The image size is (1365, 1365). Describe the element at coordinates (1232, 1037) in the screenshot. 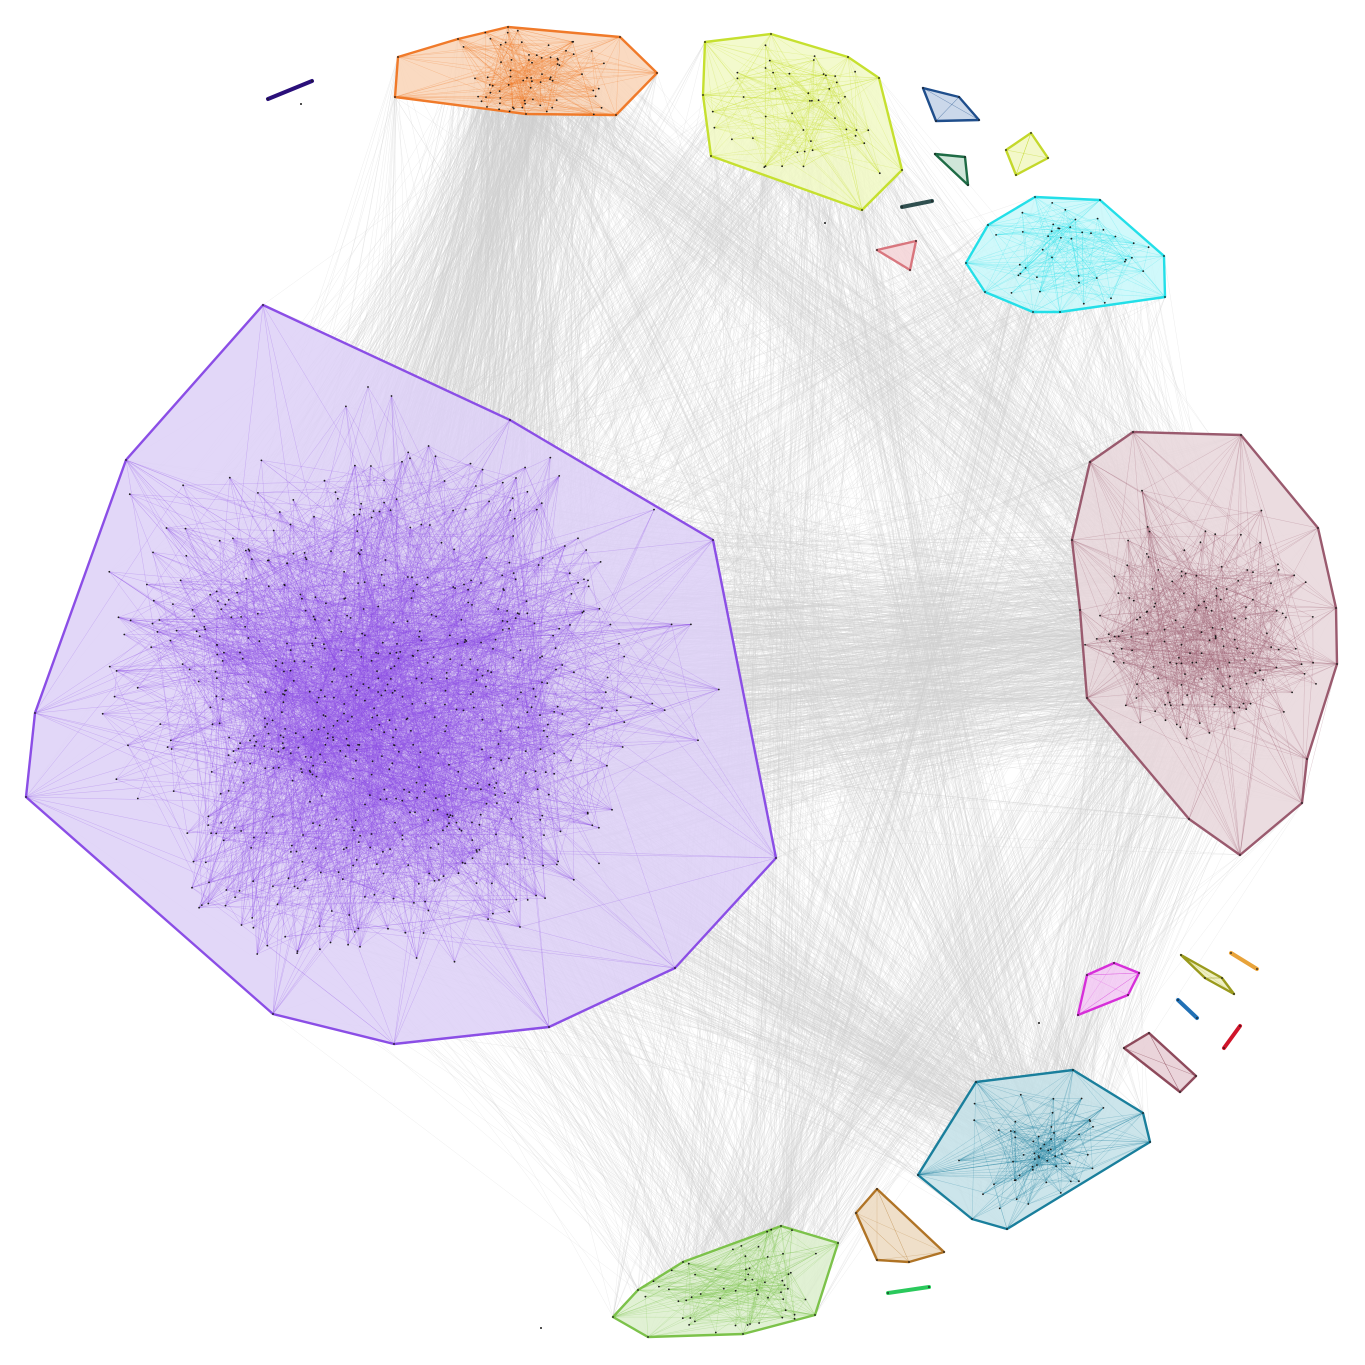

I see `cluster-red-pair-nodes` at that location.